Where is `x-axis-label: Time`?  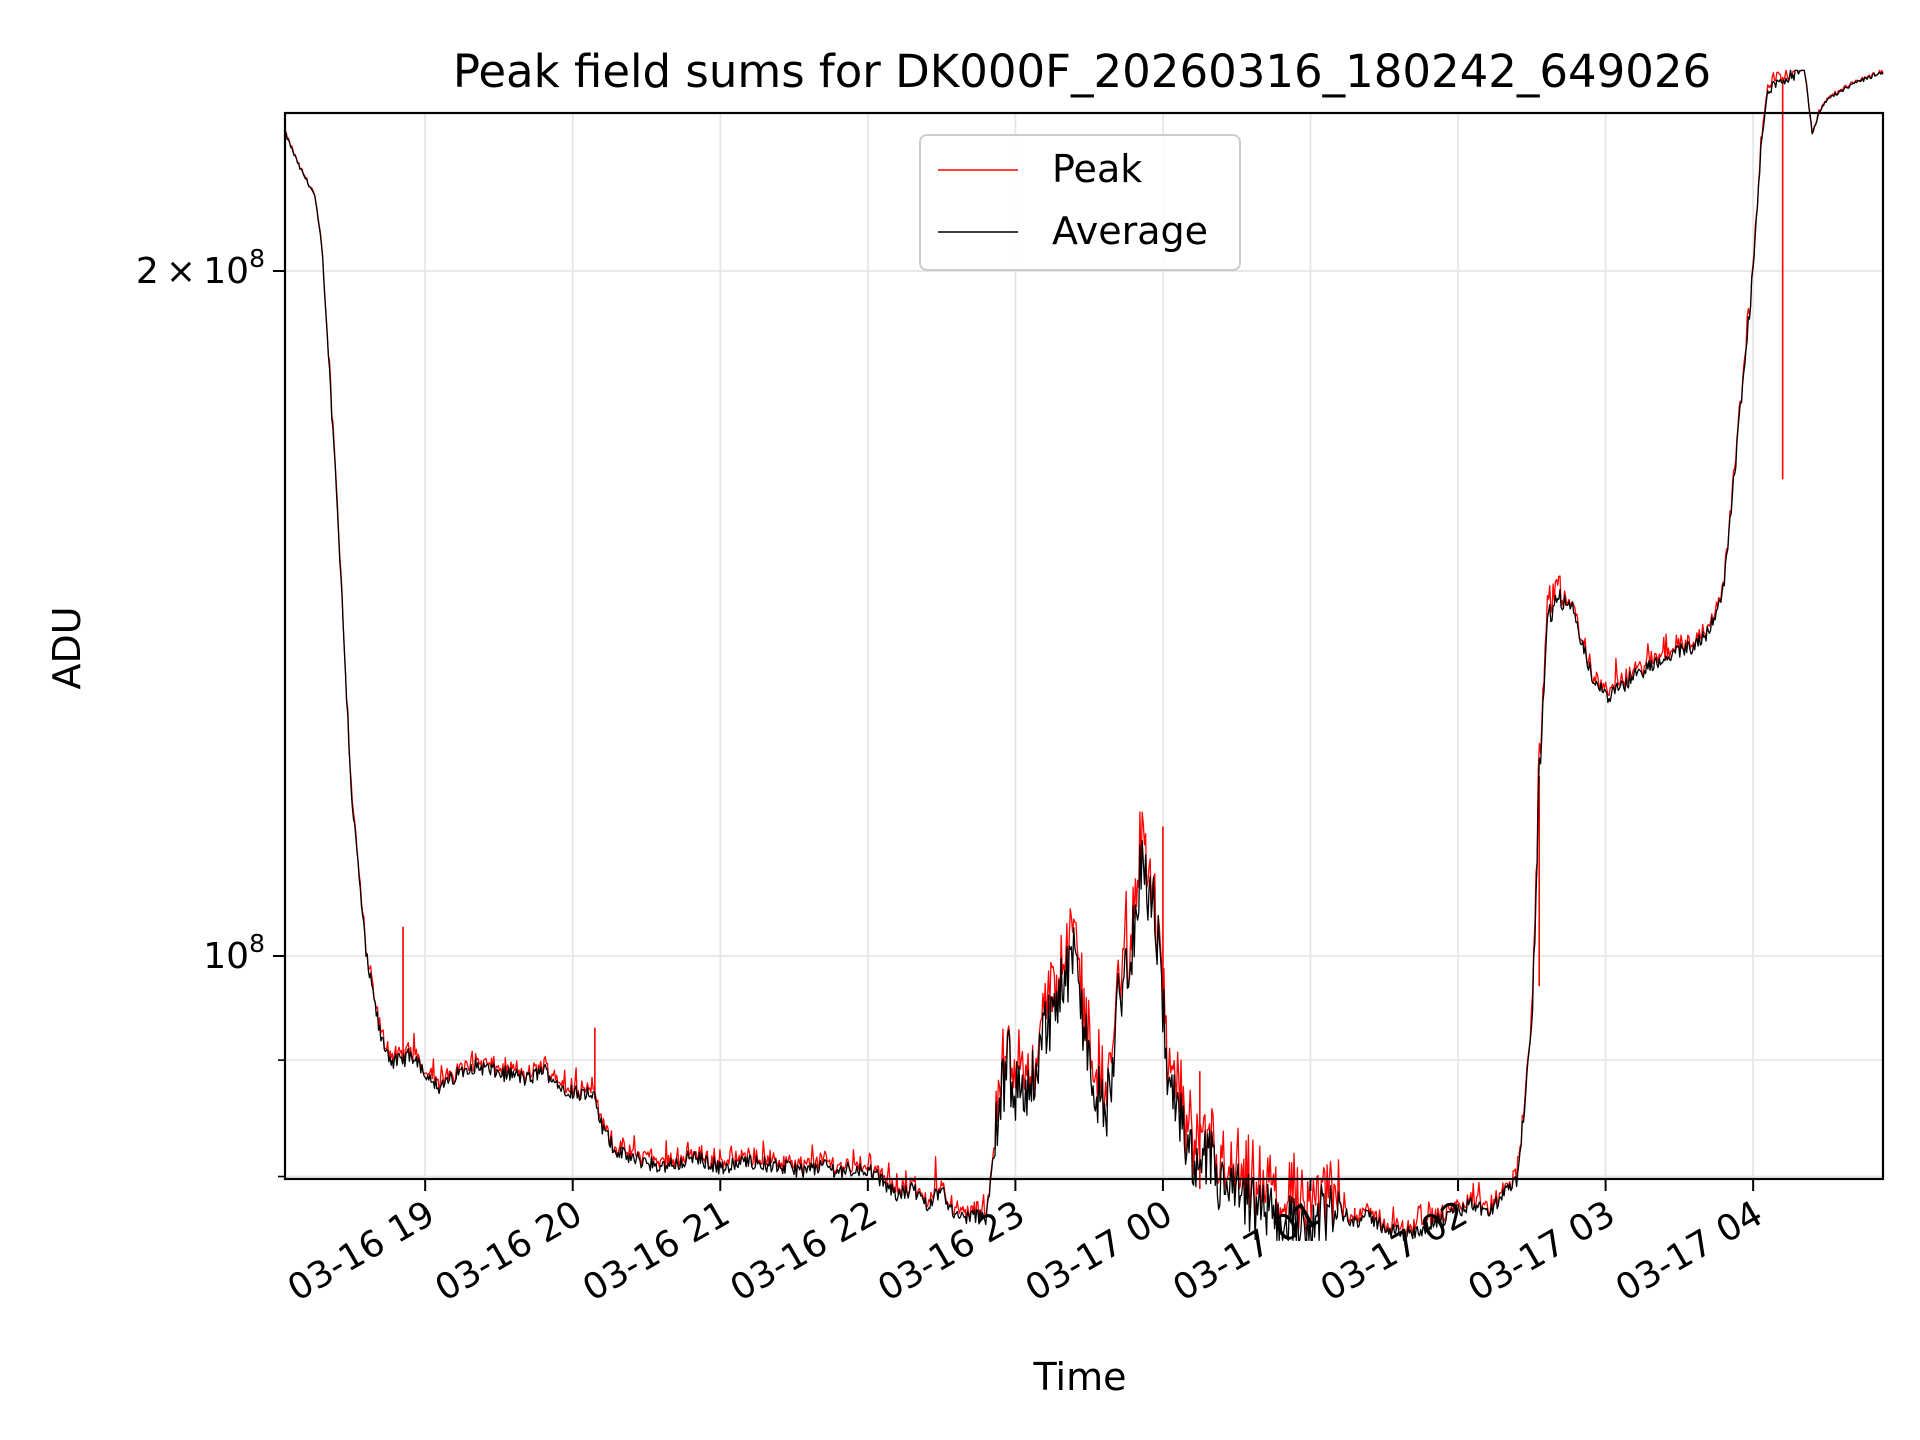
x-axis-label: Time is located at coordinates (1080, 1377).